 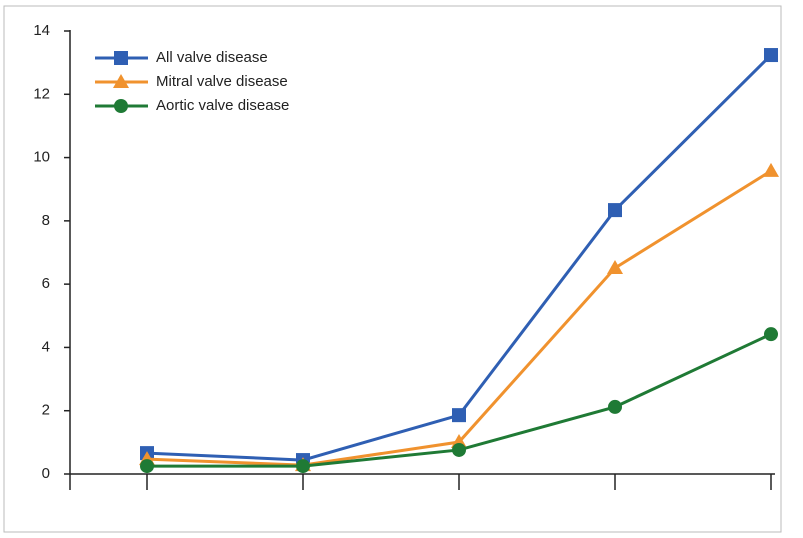 What do you see at coordinates (46, 473) in the screenshot?
I see `y-tick-label: 0` at bounding box center [46, 473].